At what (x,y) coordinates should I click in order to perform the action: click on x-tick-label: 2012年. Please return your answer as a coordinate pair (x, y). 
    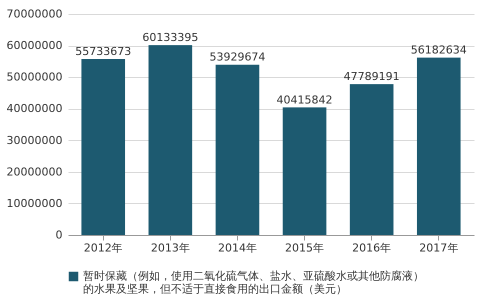
    Looking at the image, I should click on (103, 248).